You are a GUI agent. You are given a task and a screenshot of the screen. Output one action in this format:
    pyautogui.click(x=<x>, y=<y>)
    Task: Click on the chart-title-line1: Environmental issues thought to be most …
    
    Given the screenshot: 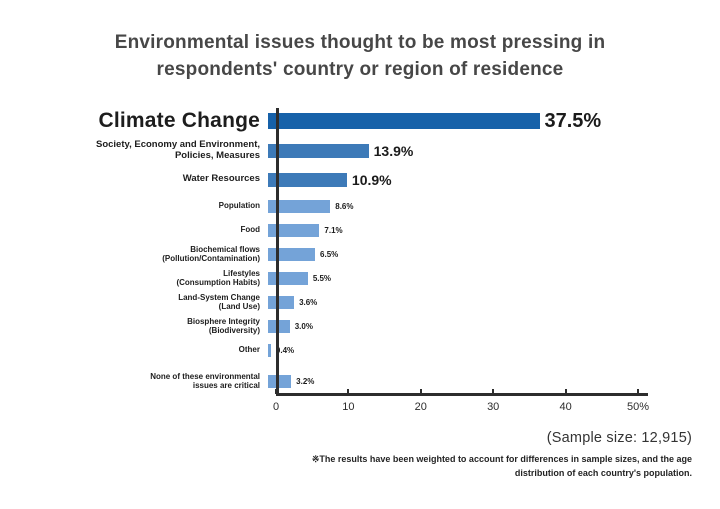 What is the action you would take?
    pyautogui.click(x=360, y=42)
    